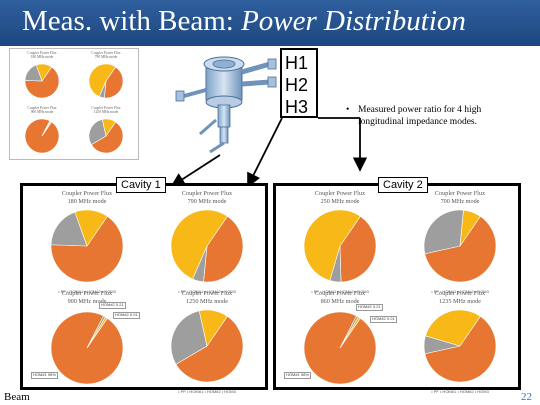 The width and height of the screenshot is (540, 405). I want to click on h-labels-box: H1 H2 H3, so click(299, 83).